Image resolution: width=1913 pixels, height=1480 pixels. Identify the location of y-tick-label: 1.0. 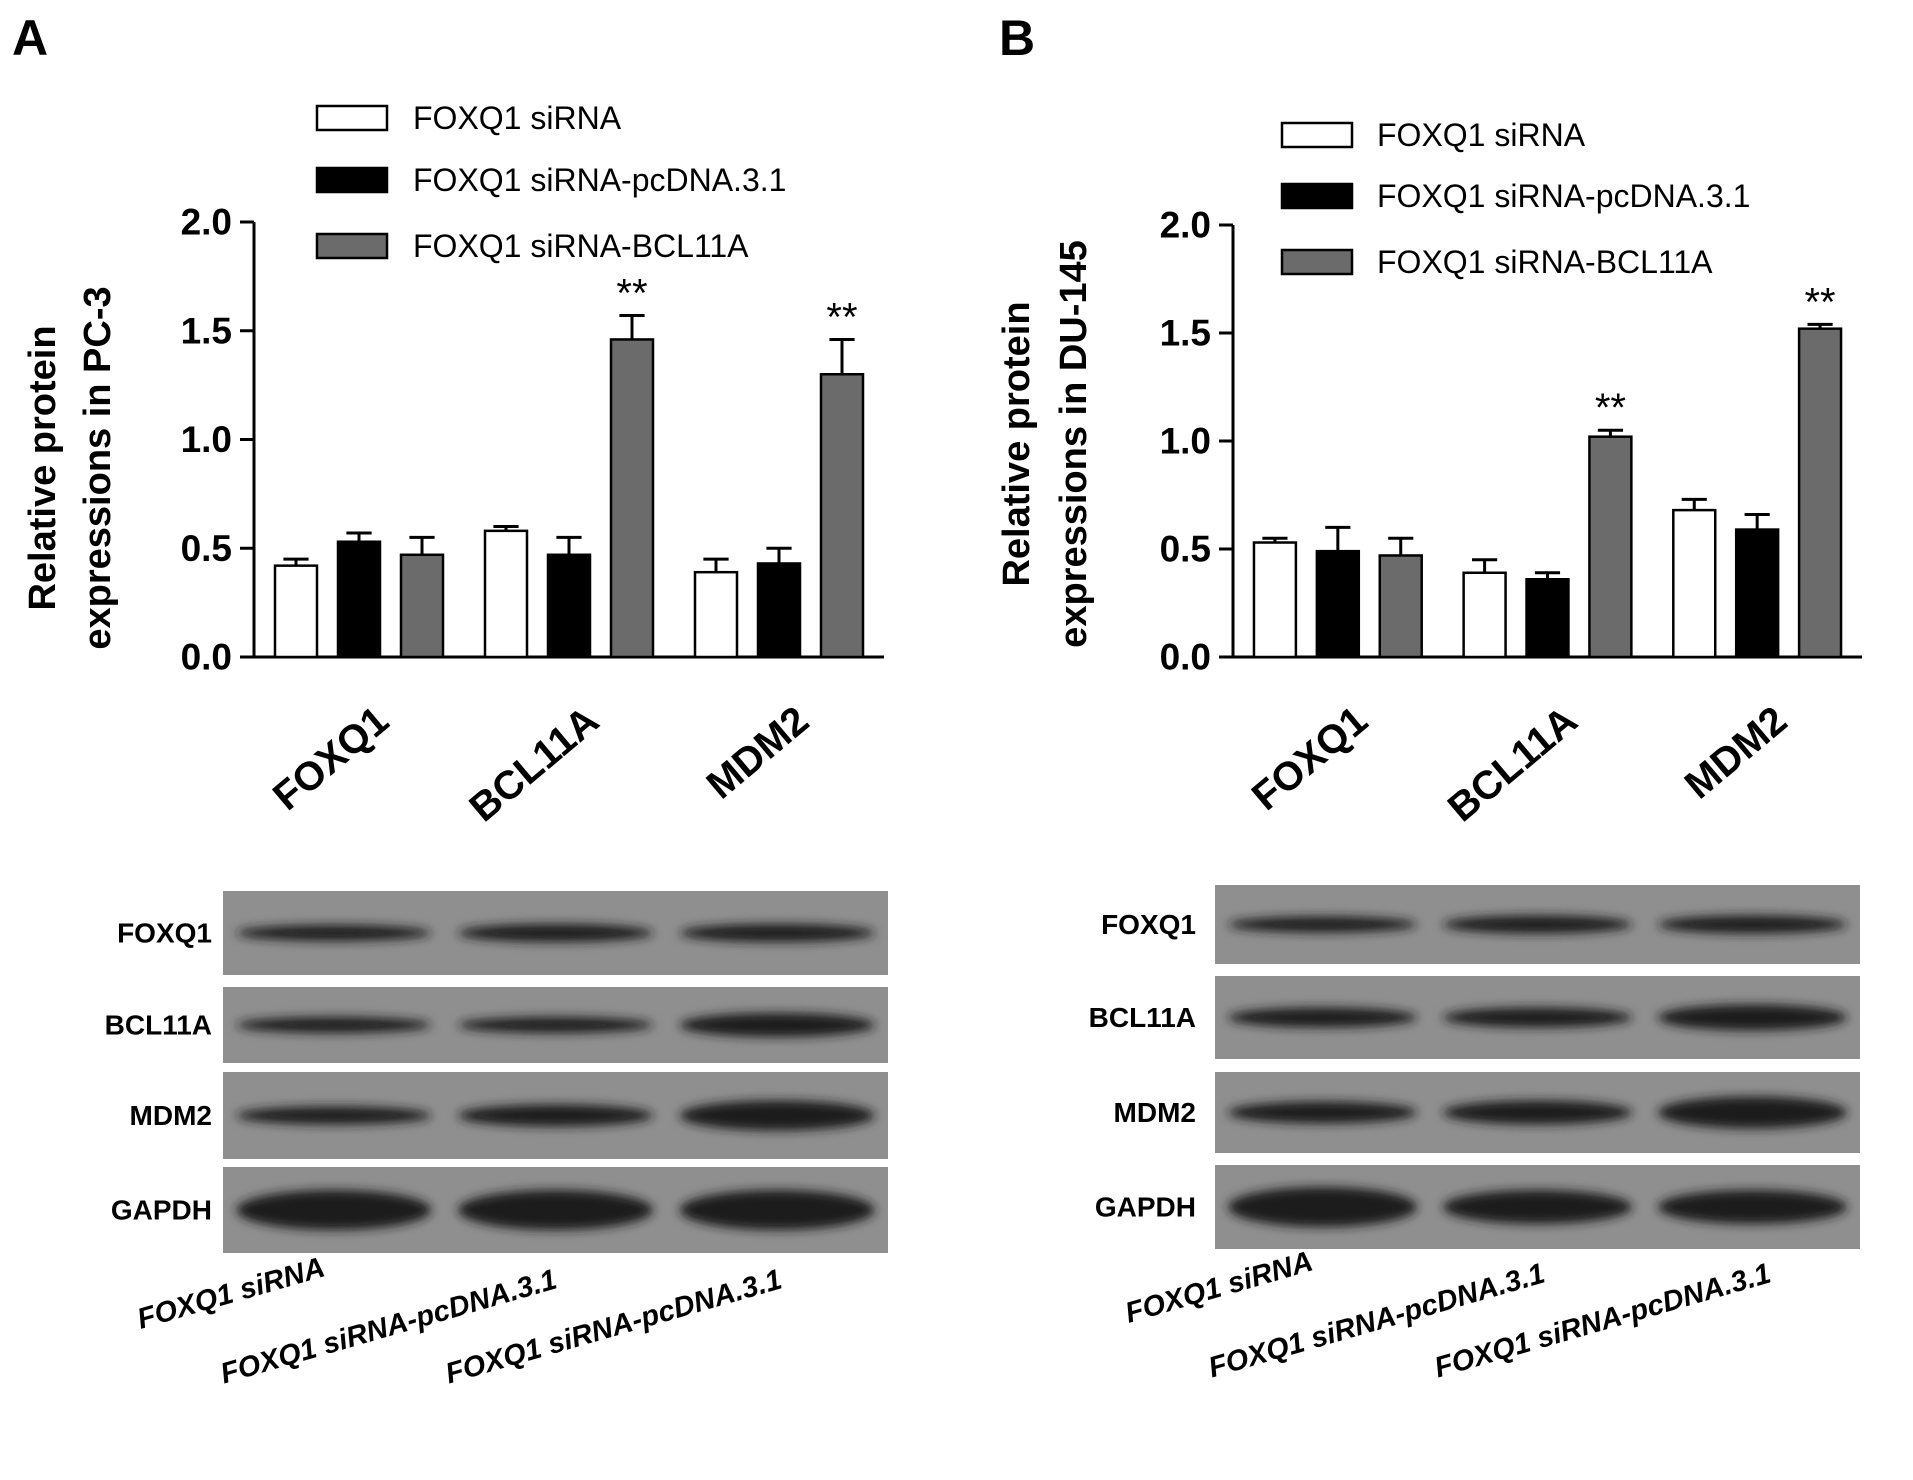
(1185, 441).